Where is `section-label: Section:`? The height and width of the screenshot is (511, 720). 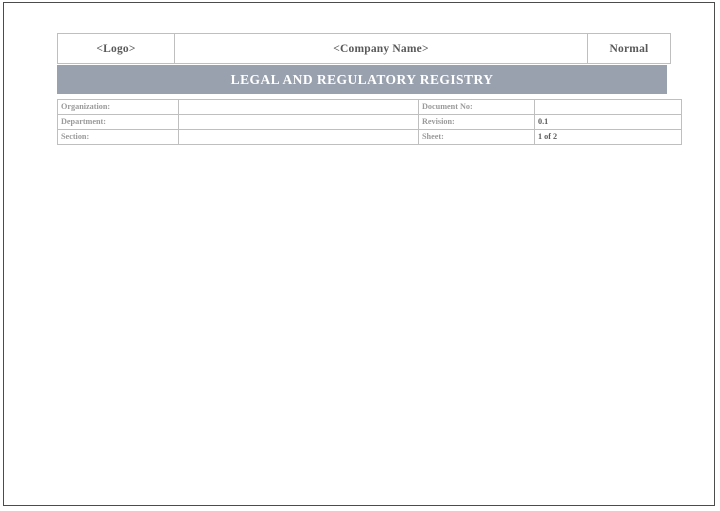 section-label: Section: is located at coordinates (118, 137).